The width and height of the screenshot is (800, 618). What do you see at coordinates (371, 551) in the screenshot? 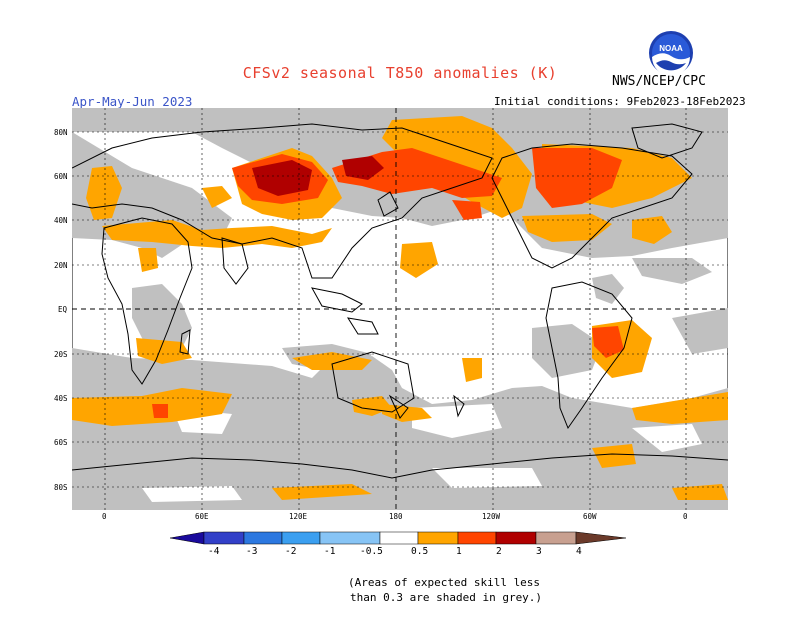
I see `colorbar-label: -0.5` at bounding box center [371, 551].